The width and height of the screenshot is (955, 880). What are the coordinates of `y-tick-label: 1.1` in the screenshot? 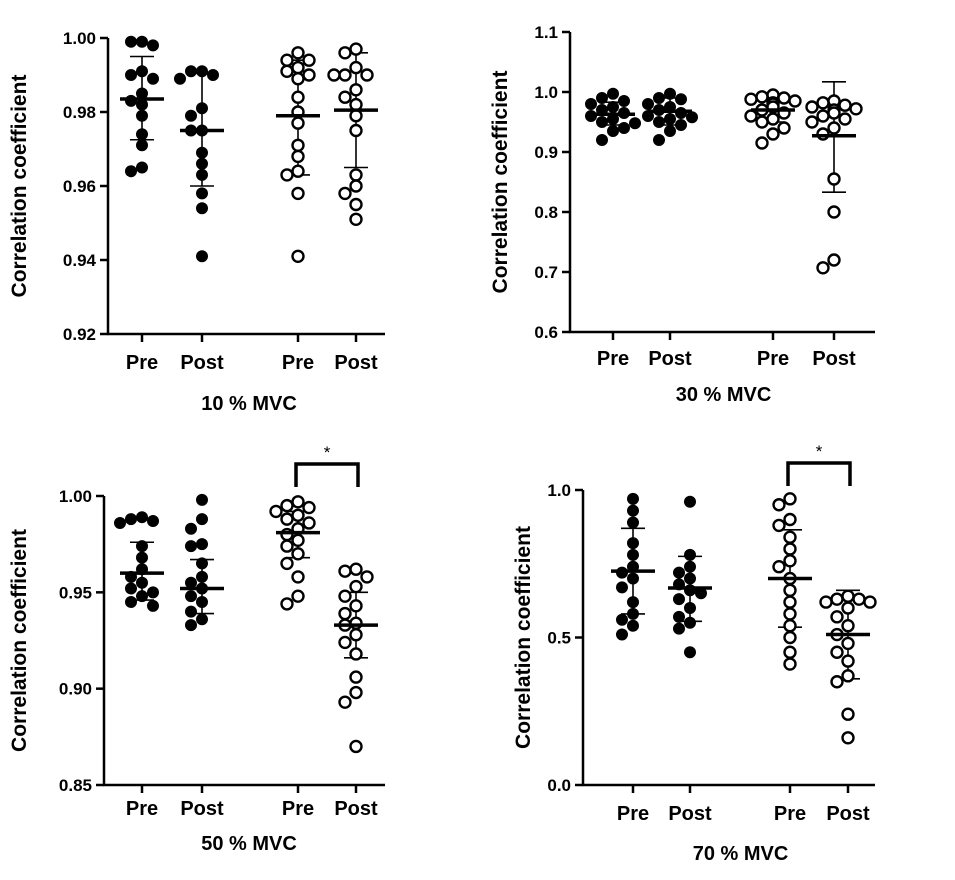 It's located at (546, 32).